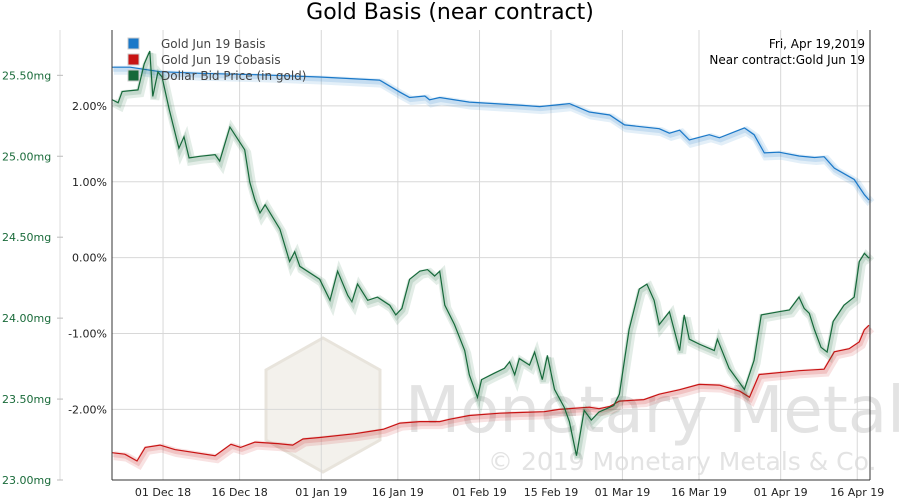 The image size is (900, 500). I want to click on mg-tick-label: 23.00mg, so click(26, 480).